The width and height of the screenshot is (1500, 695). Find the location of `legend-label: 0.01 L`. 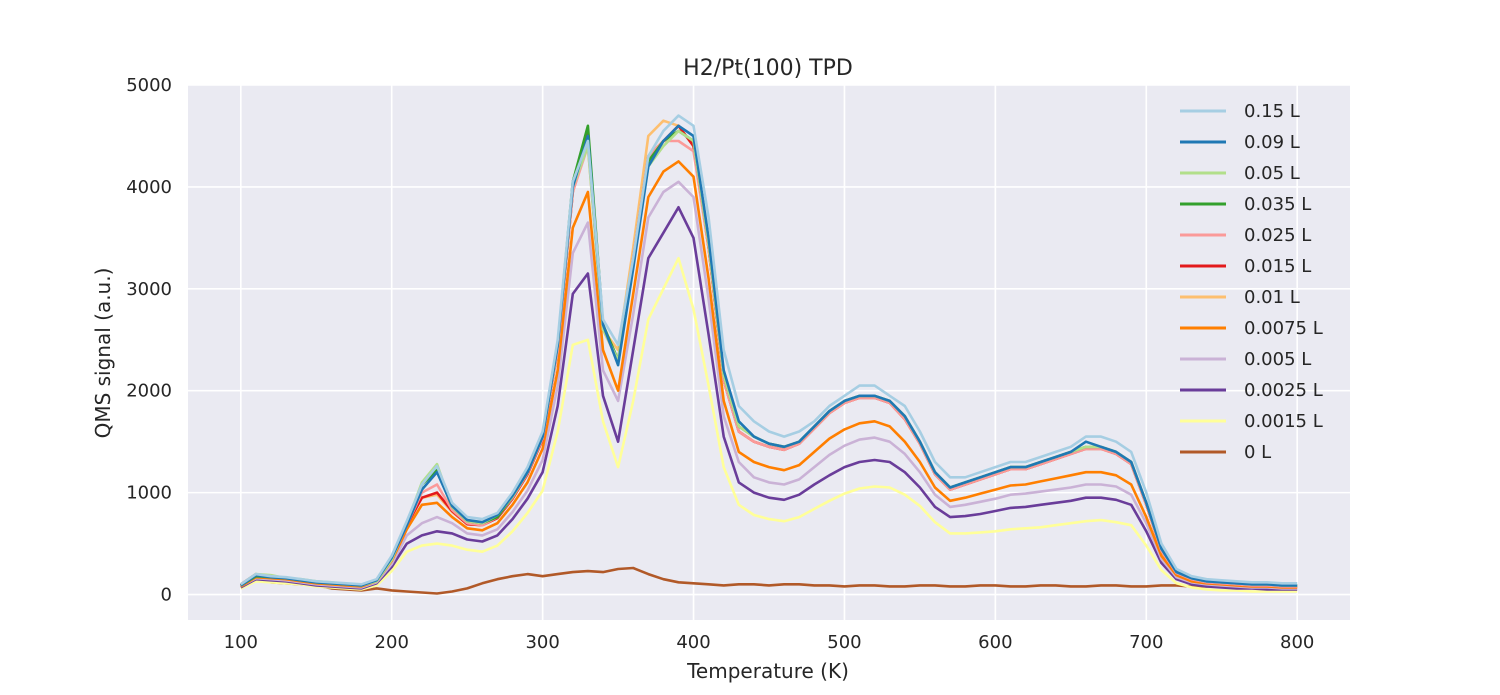

legend-label: 0.01 L is located at coordinates (1272, 297).